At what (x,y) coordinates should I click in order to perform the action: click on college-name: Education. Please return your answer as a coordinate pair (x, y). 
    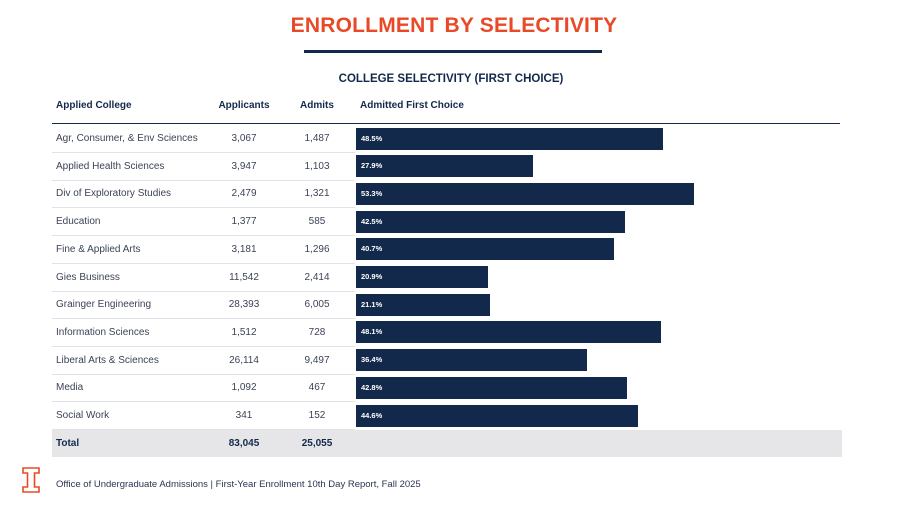
    Looking at the image, I should click on (78, 222).